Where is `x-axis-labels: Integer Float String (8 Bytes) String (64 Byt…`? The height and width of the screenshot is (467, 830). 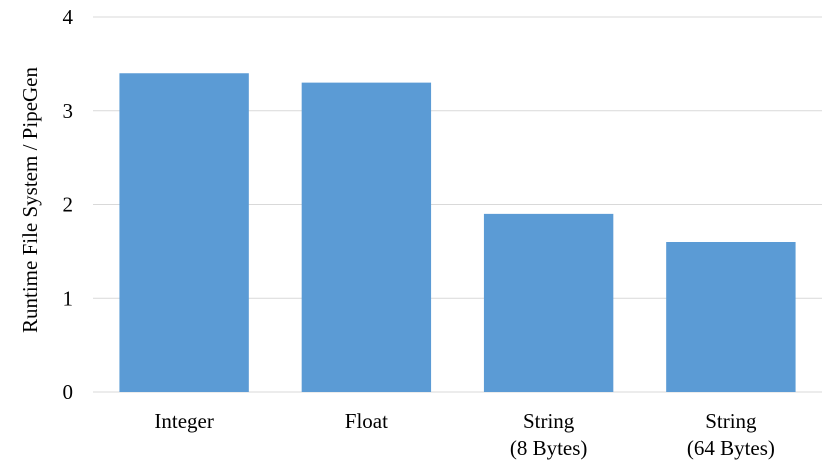 x-axis-labels: Integer Float String (8 Bytes) String (64 Byt… is located at coordinates (464, 434).